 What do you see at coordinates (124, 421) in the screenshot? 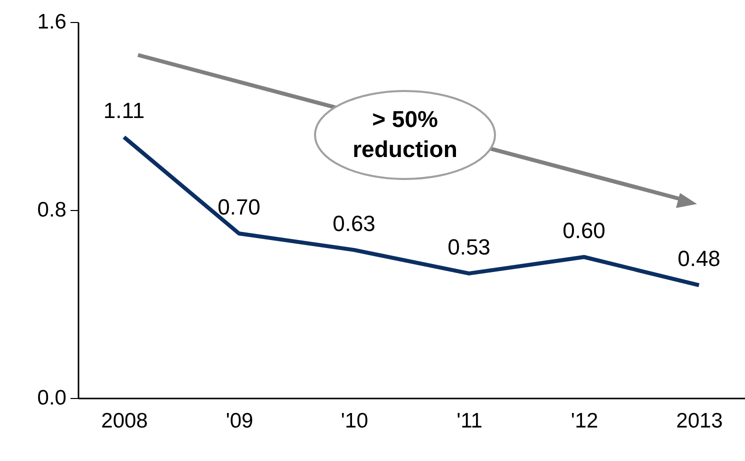
I see `x-tick-label: 2008` at bounding box center [124, 421].